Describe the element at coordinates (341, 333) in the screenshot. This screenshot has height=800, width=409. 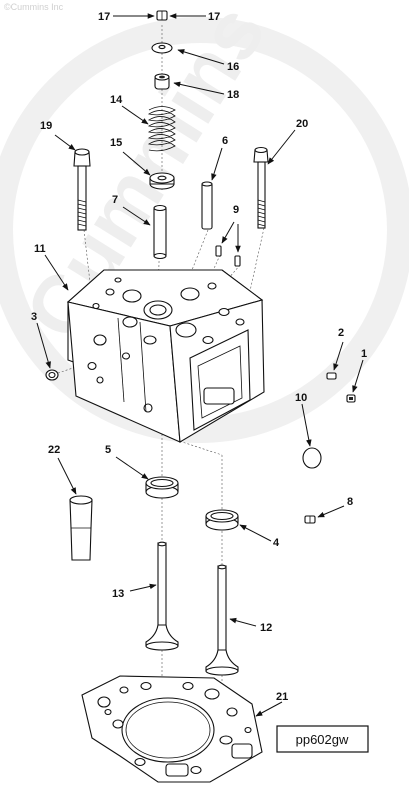
I see `callout-2: 2` at that location.